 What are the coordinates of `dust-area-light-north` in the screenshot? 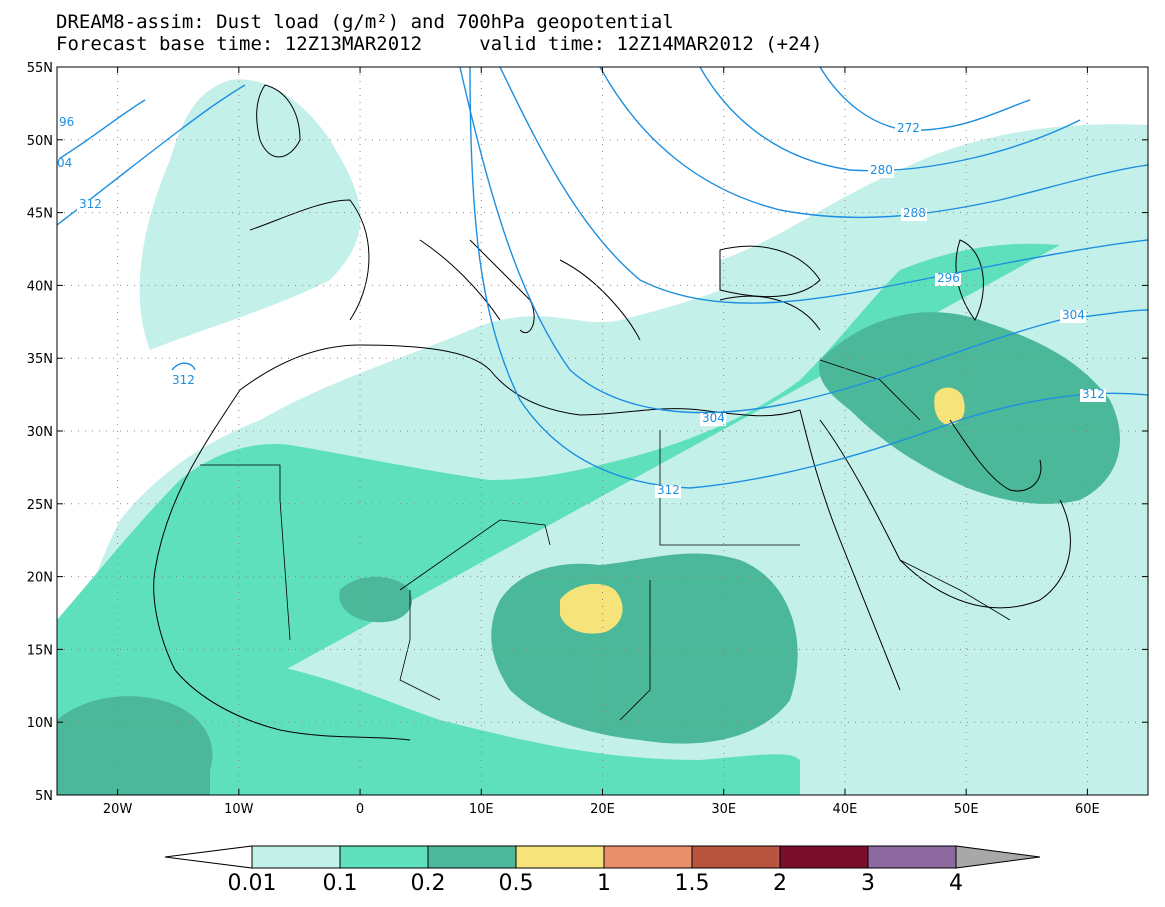 It's located at (250, 214).